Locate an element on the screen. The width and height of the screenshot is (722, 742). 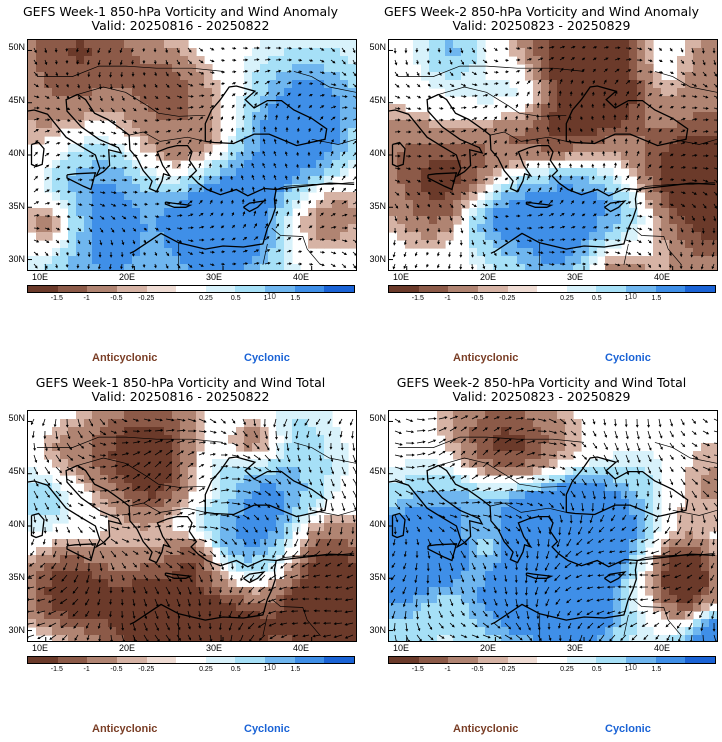
anticyclonic-label: Anticyclonic is located at coordinates (486, 358).